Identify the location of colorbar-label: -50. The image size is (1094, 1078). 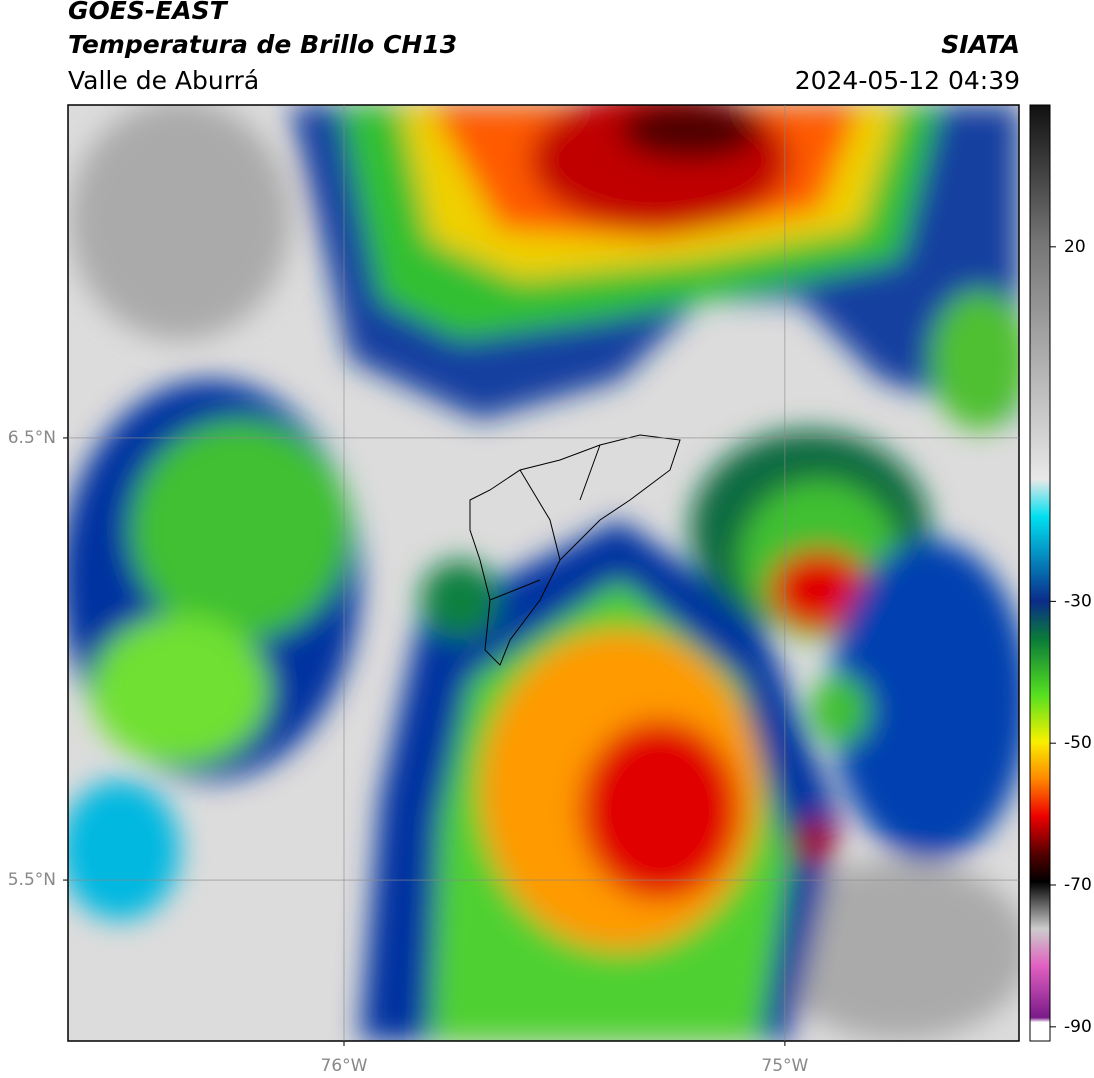
(1078, 743).